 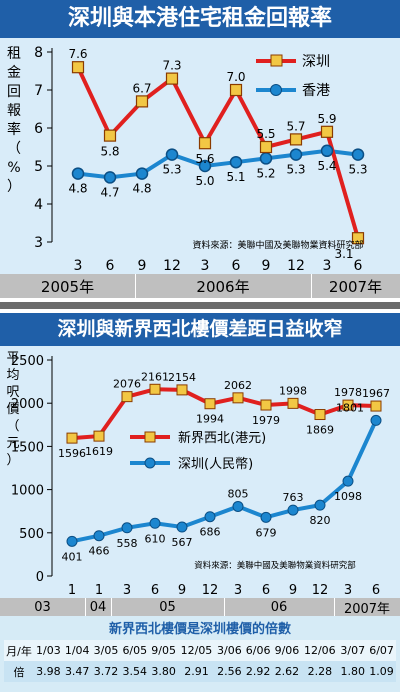 What do you see at coordinates (200, 305) in the screenshot?
I see `panel-divider` at bounding box center [200, 305].